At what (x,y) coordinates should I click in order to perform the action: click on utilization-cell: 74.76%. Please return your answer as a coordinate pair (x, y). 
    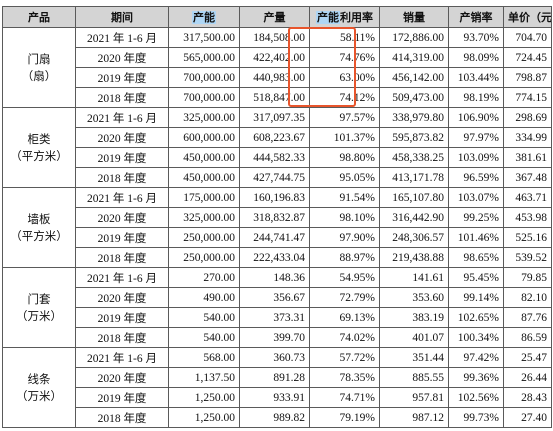
    Looking at the image, I should click on (344, 57).